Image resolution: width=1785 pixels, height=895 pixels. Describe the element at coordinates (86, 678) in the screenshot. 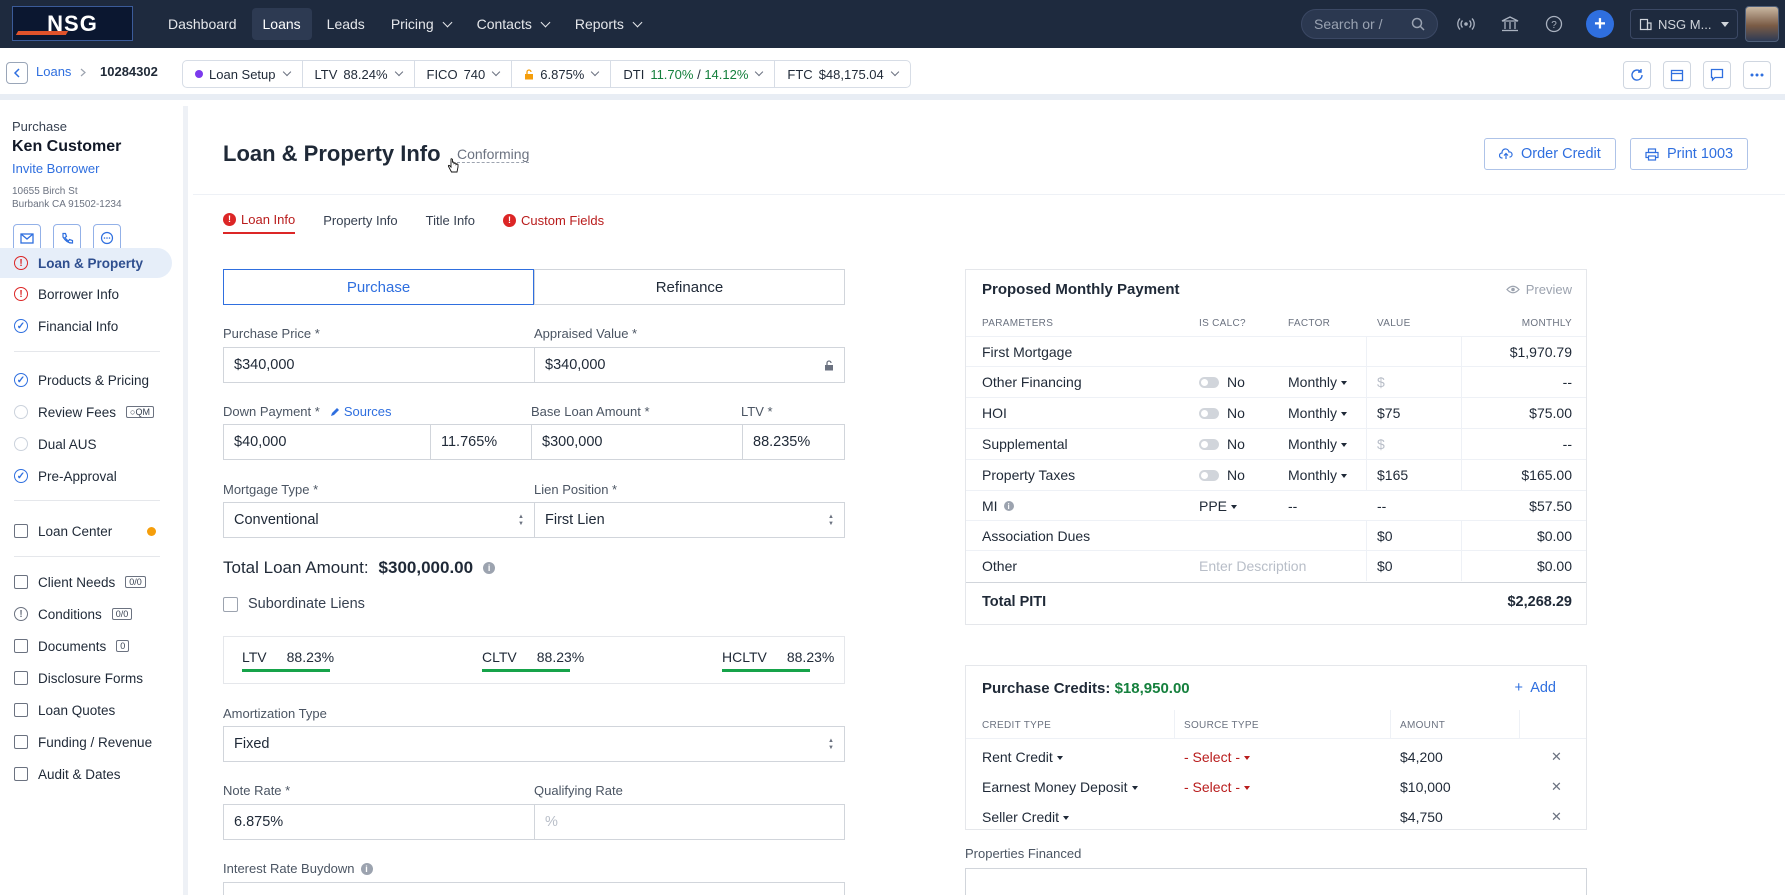

I see `sidebar-item-disclosure-forms: Disclosure Forms` at that location.